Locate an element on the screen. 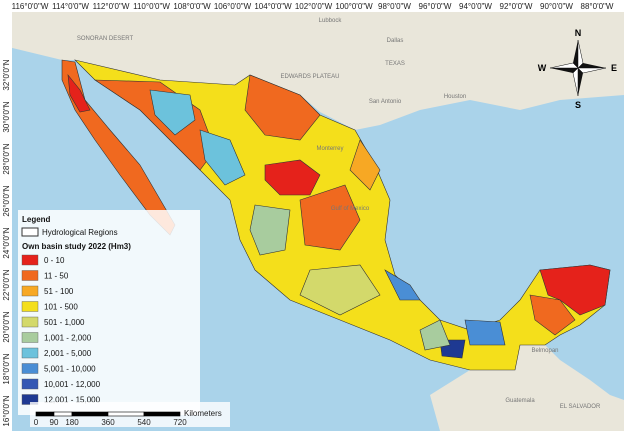 This screenshot has width=624, height=436. compass-e: E is located at coordinates (614, 68).